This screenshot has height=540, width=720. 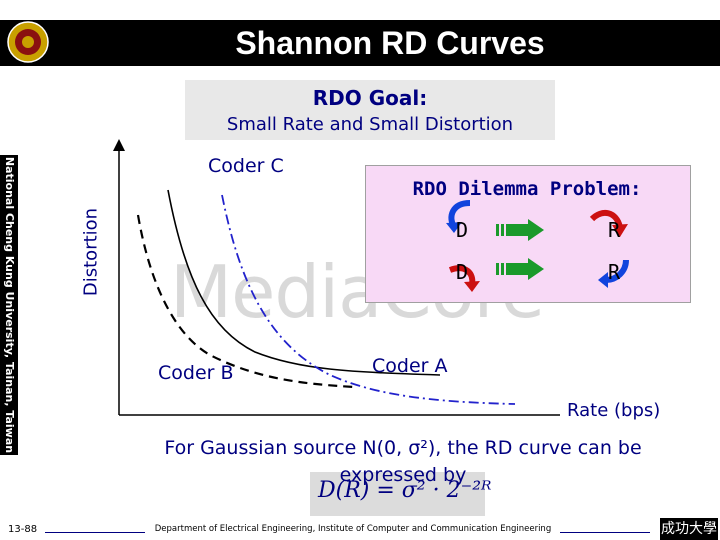 I want to click on coder-a-curve, so click(x=304, y=282).